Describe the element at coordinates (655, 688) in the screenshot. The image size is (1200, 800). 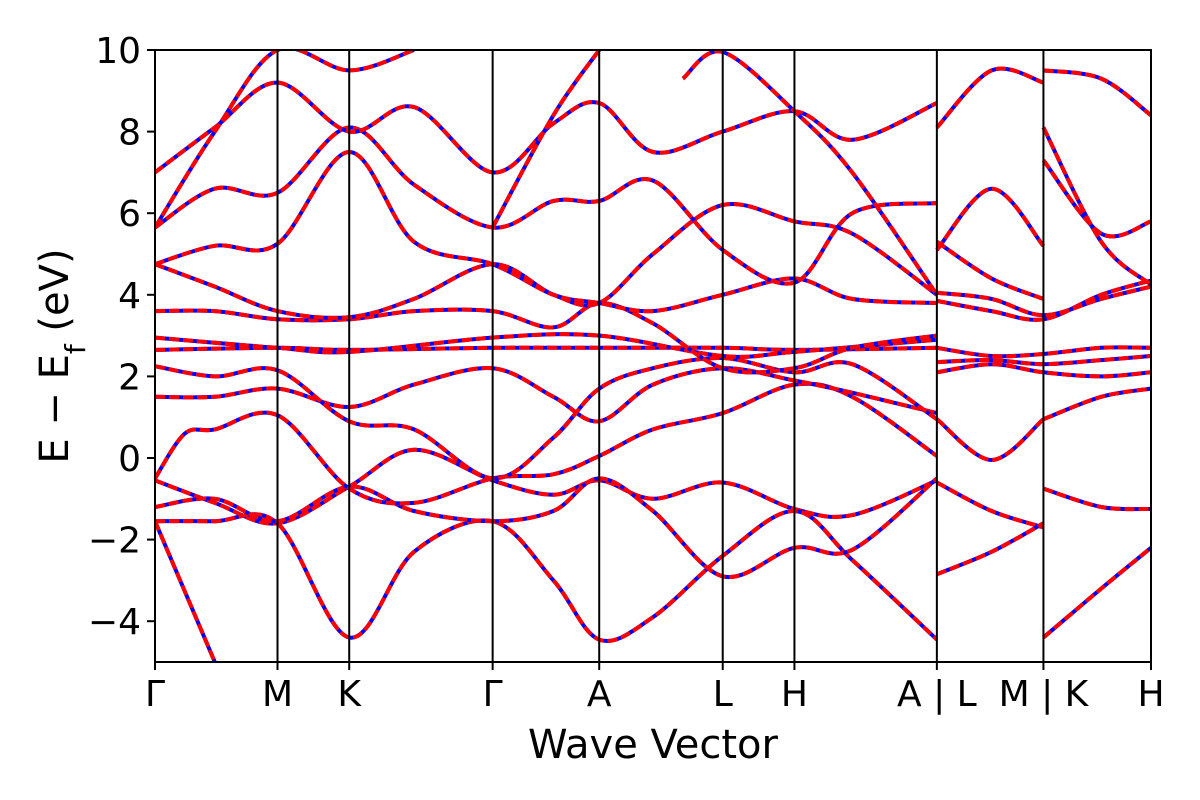
I see `x-axis-ticks: Γ M K Γ A L H A | L M | K H` at that location.